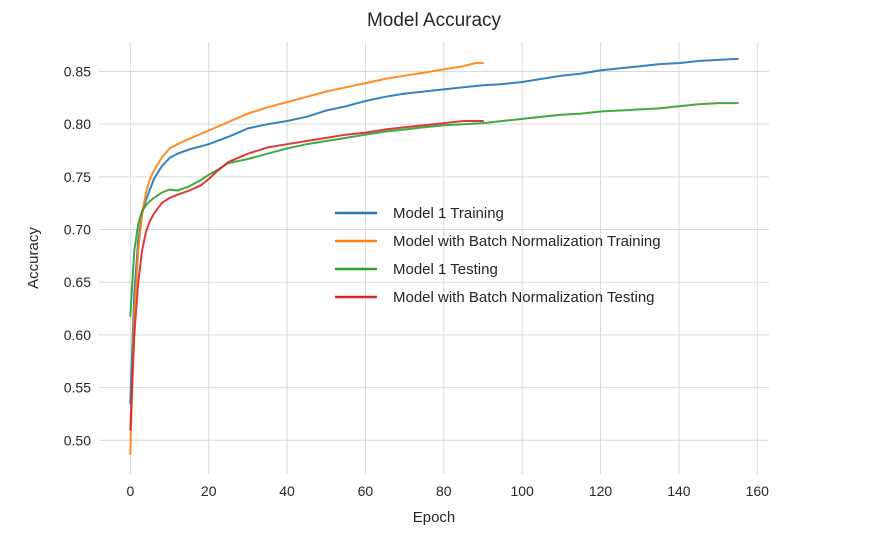 Image resolution: width=874 pixels, height=536 pixels. What do you see at coordinates (434, 517) in the screenshot?
I see `x-axis-label: Epoch` at bounding box center [434, 517].